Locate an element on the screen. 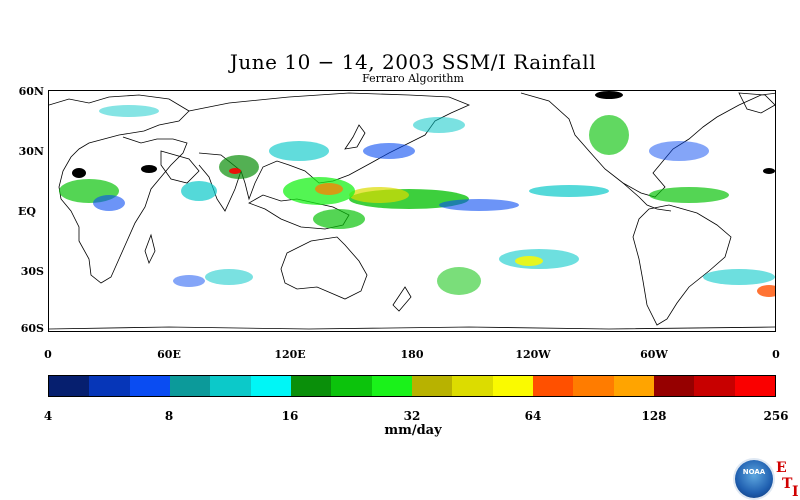 The height and width of the screenshot is (500, 800). colorbar-tick-128: 128 is located at coordinates (654, 416).